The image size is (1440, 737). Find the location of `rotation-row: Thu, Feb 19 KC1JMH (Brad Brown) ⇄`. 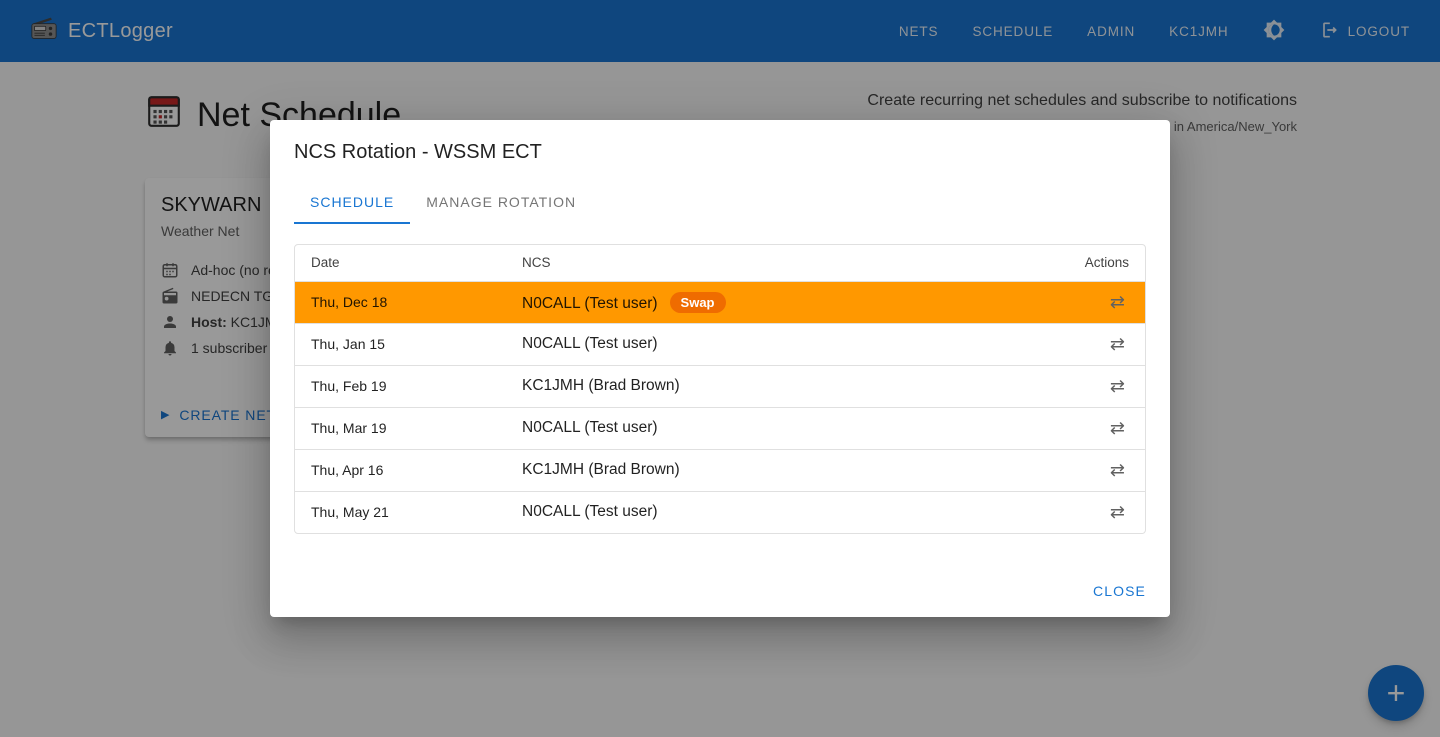

rotation-row: Thu, Feb 19 KC1JMH (Brad Brown) ⇄ is located at coordinates (720, 385).